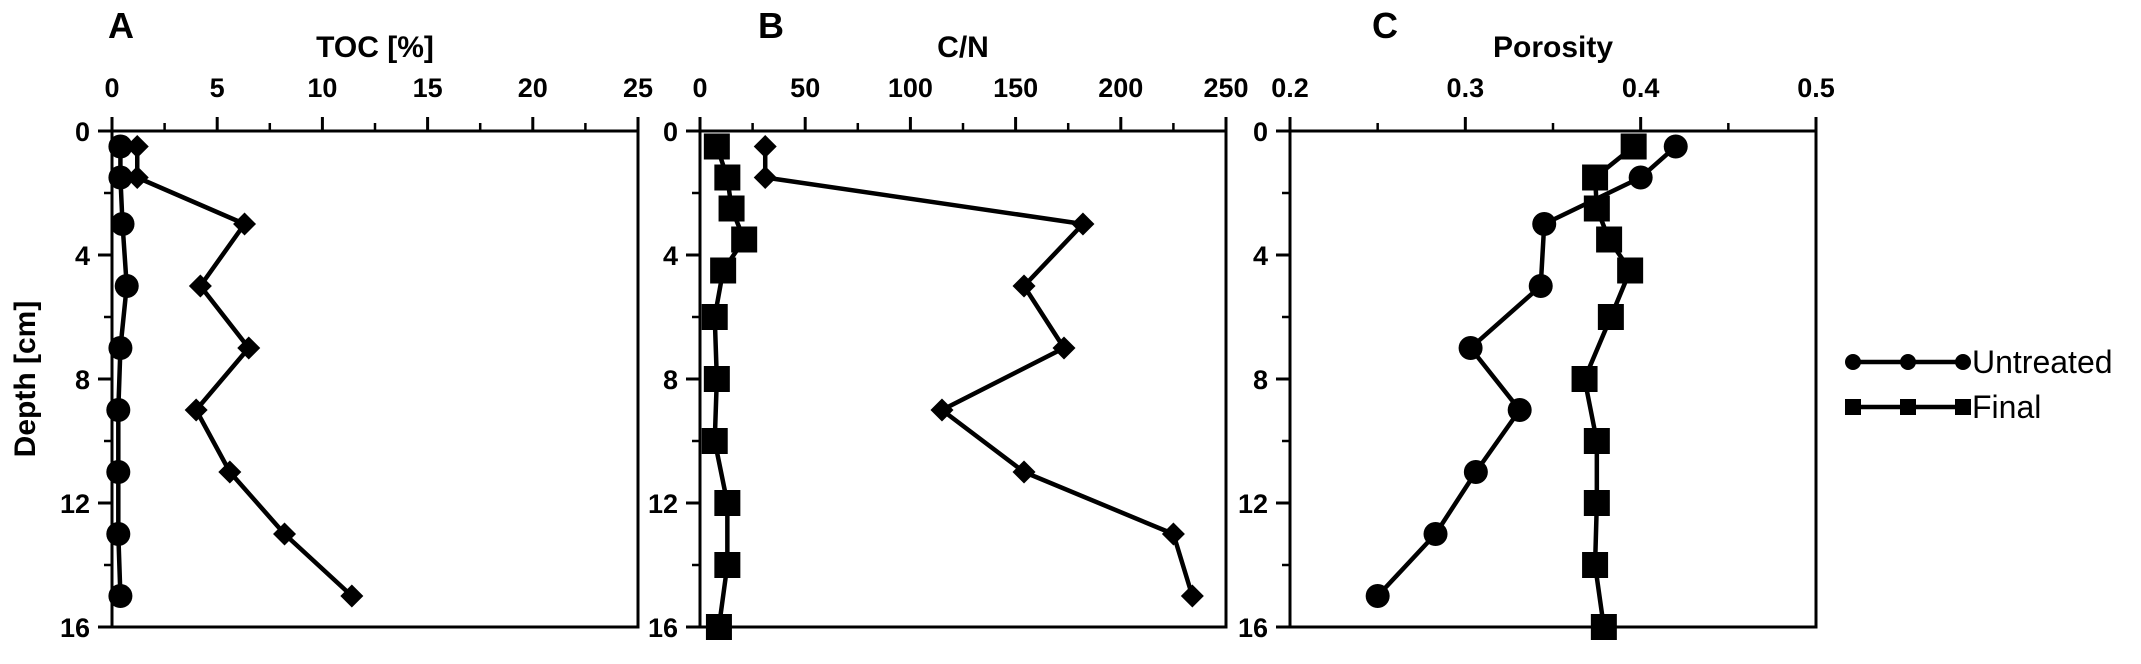 Image resolution: width=2141 pixels, height=664 pixels. What do you see at coordinates (910, 88) in the screenshot?
I see `x-tick-label: 100` at bounding box center [910, 88].